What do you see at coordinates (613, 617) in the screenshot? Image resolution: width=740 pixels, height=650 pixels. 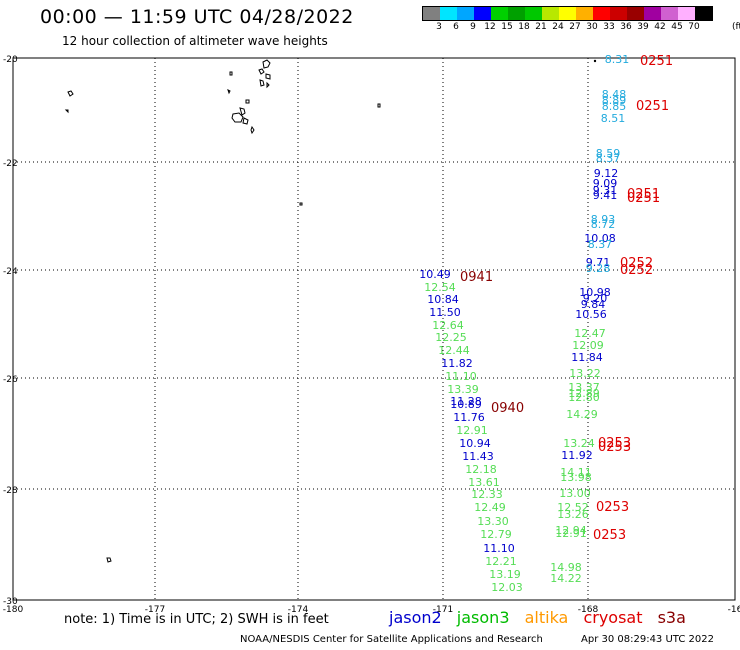 I see `legend-cryosat: cryosat` at bounding box center [613, 617].